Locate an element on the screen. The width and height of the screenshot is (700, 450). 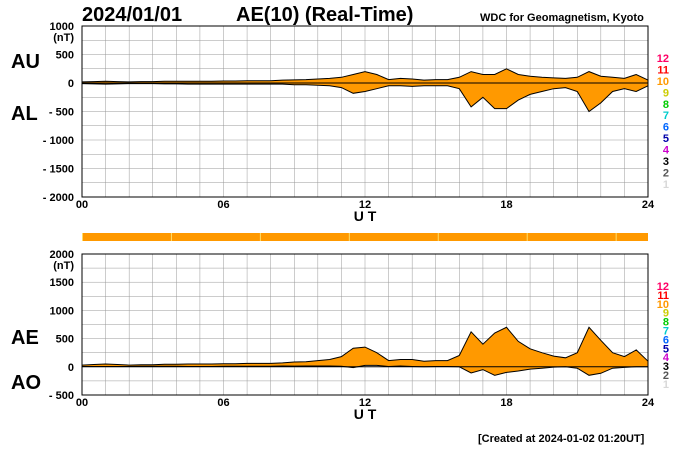
chart-date: 2024/01/01 is located at coordinates (132, 15).